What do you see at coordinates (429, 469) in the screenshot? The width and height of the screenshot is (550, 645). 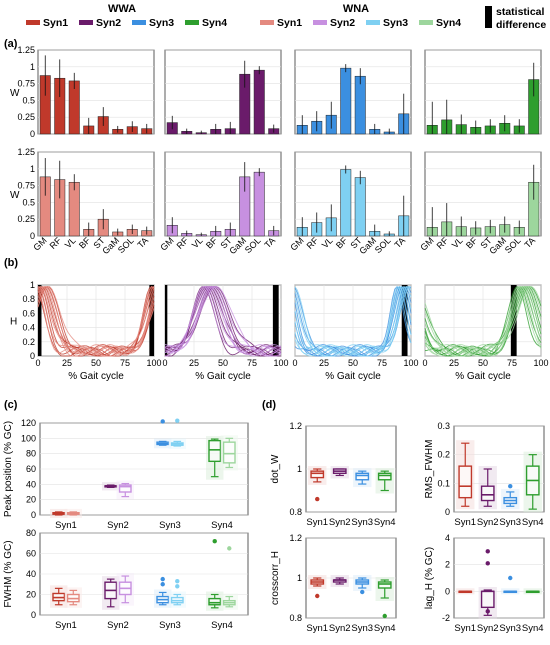 I see `y-axis-label: RMS_FWHM` at bounding box center [429, 469].